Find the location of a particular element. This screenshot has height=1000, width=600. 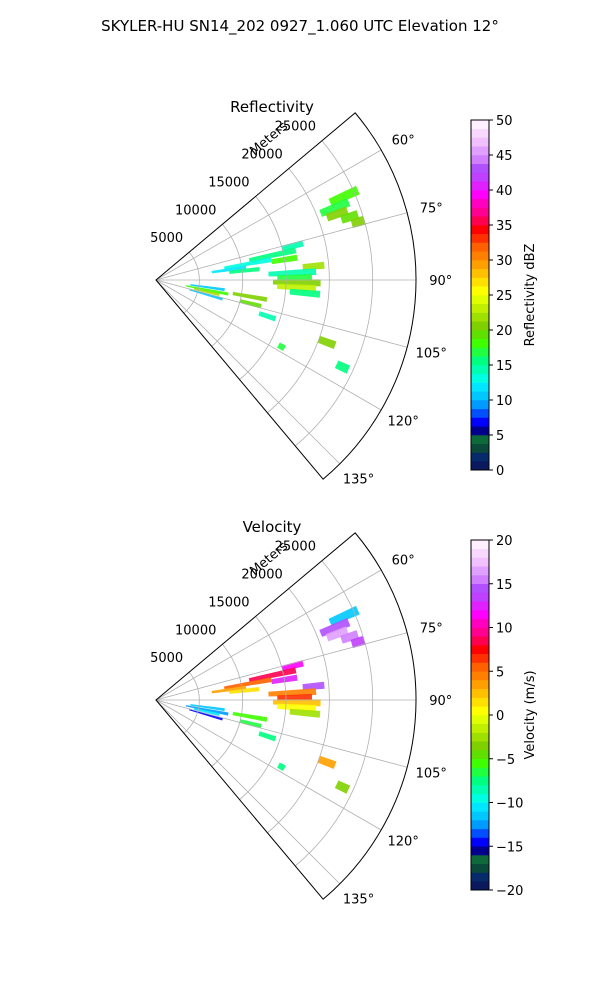

colorbar-tick-label: 0 is located at coordinates (500, 716).